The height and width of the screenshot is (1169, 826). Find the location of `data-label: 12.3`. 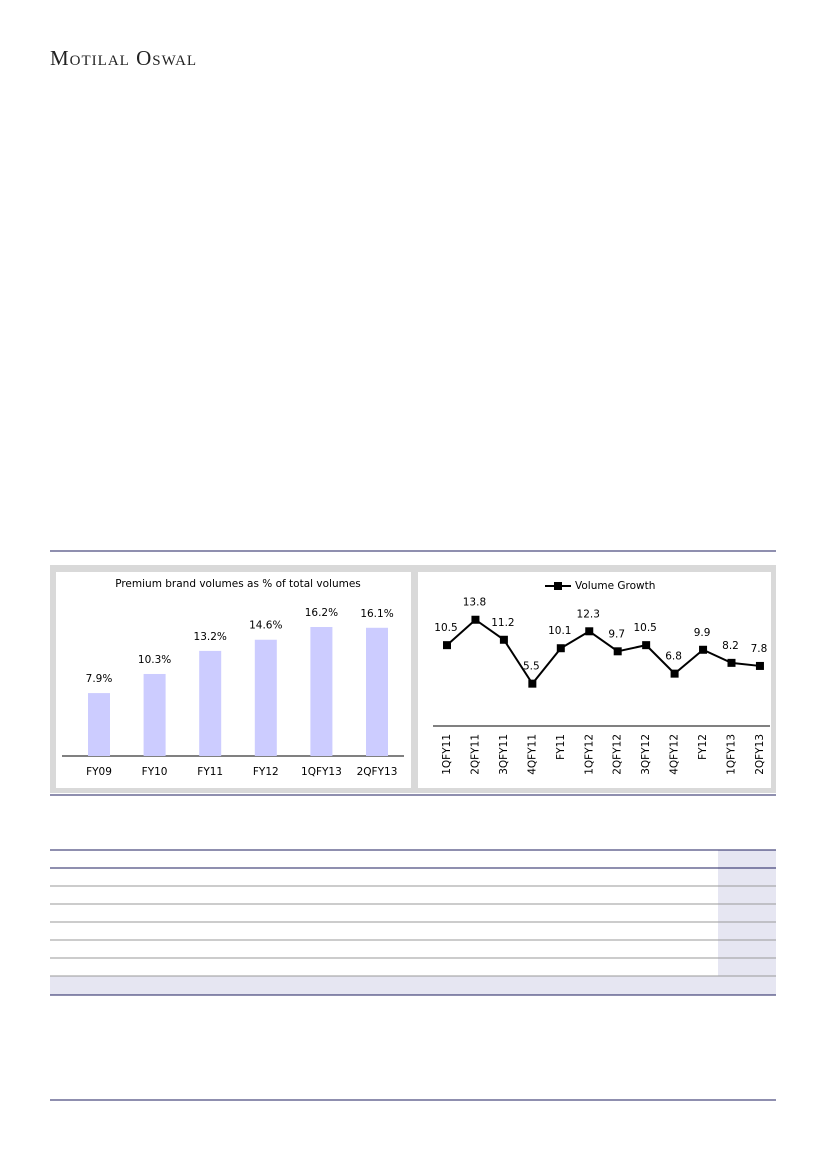

data-label: 12.3 is located at coordinates (588, 614).